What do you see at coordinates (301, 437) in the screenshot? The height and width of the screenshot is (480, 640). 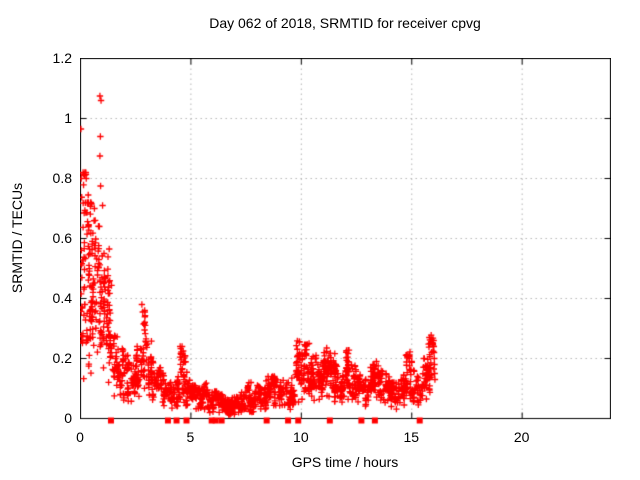 I see `x-tick-label: 10` at bounding box center [301, 437].